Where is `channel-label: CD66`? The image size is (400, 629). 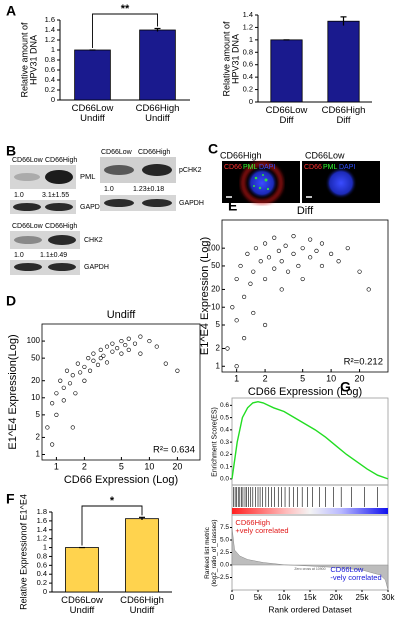
channel-label: CD66 is located at coordinates (313, 167).